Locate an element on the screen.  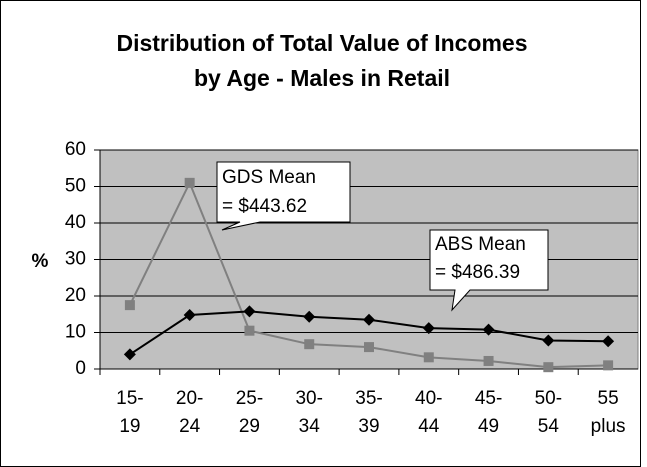
x-tick-label: 20- is located at coordinates (189, 398).